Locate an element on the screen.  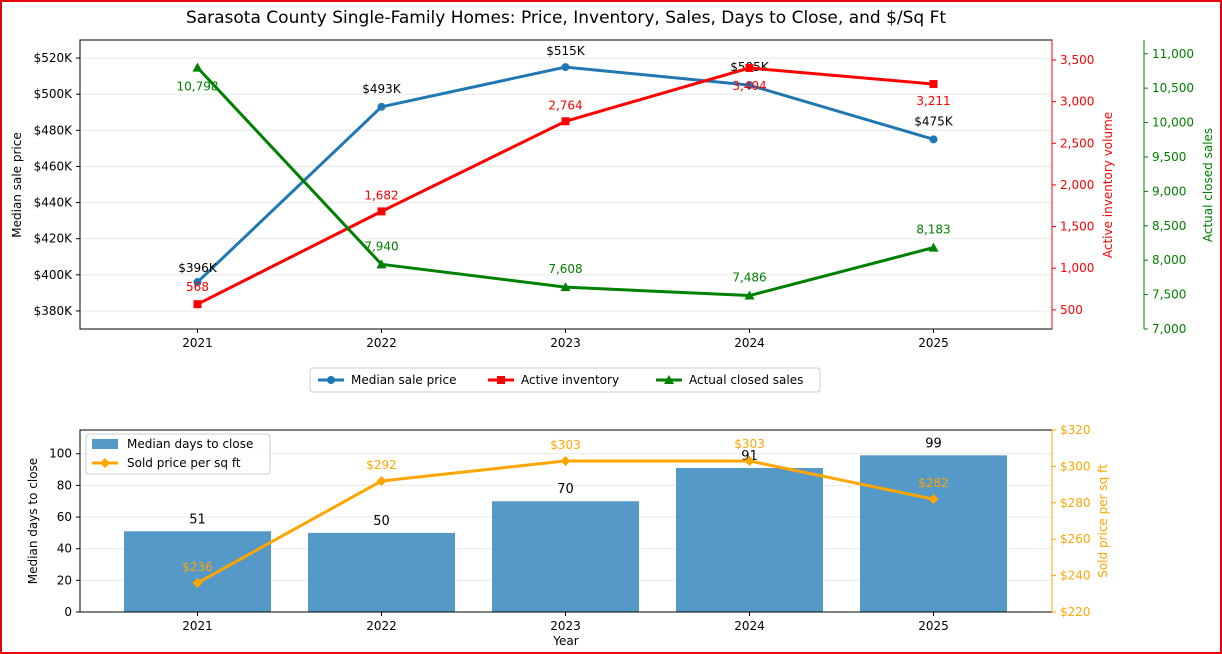
sqft-data-label: $303 is located at coordinates (565, 445).